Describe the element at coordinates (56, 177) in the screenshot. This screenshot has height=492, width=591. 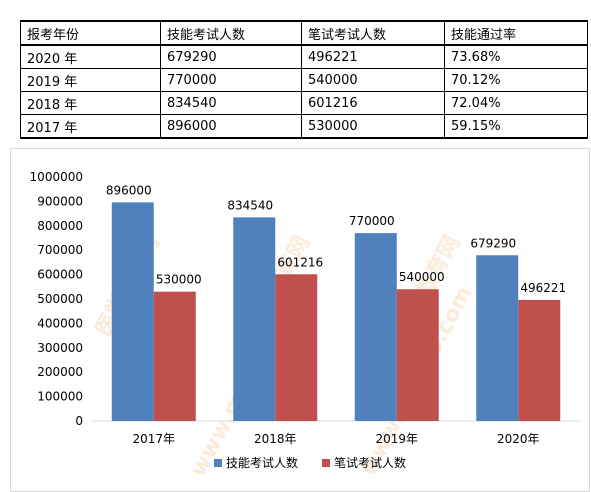
I see `y-tick-label: 1000000` at that location.